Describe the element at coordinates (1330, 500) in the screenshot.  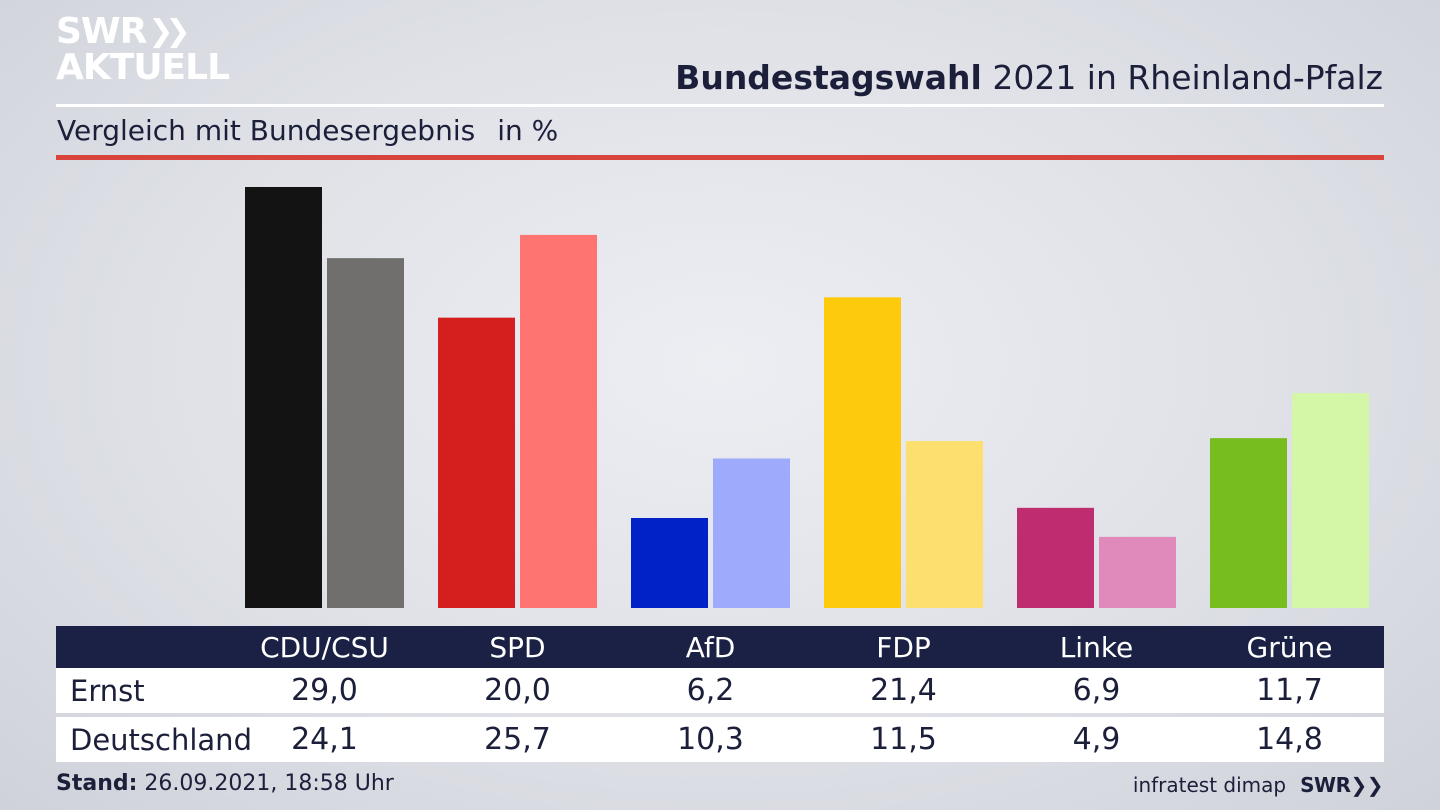
I see `bar-deutschland-grüne` at that location.